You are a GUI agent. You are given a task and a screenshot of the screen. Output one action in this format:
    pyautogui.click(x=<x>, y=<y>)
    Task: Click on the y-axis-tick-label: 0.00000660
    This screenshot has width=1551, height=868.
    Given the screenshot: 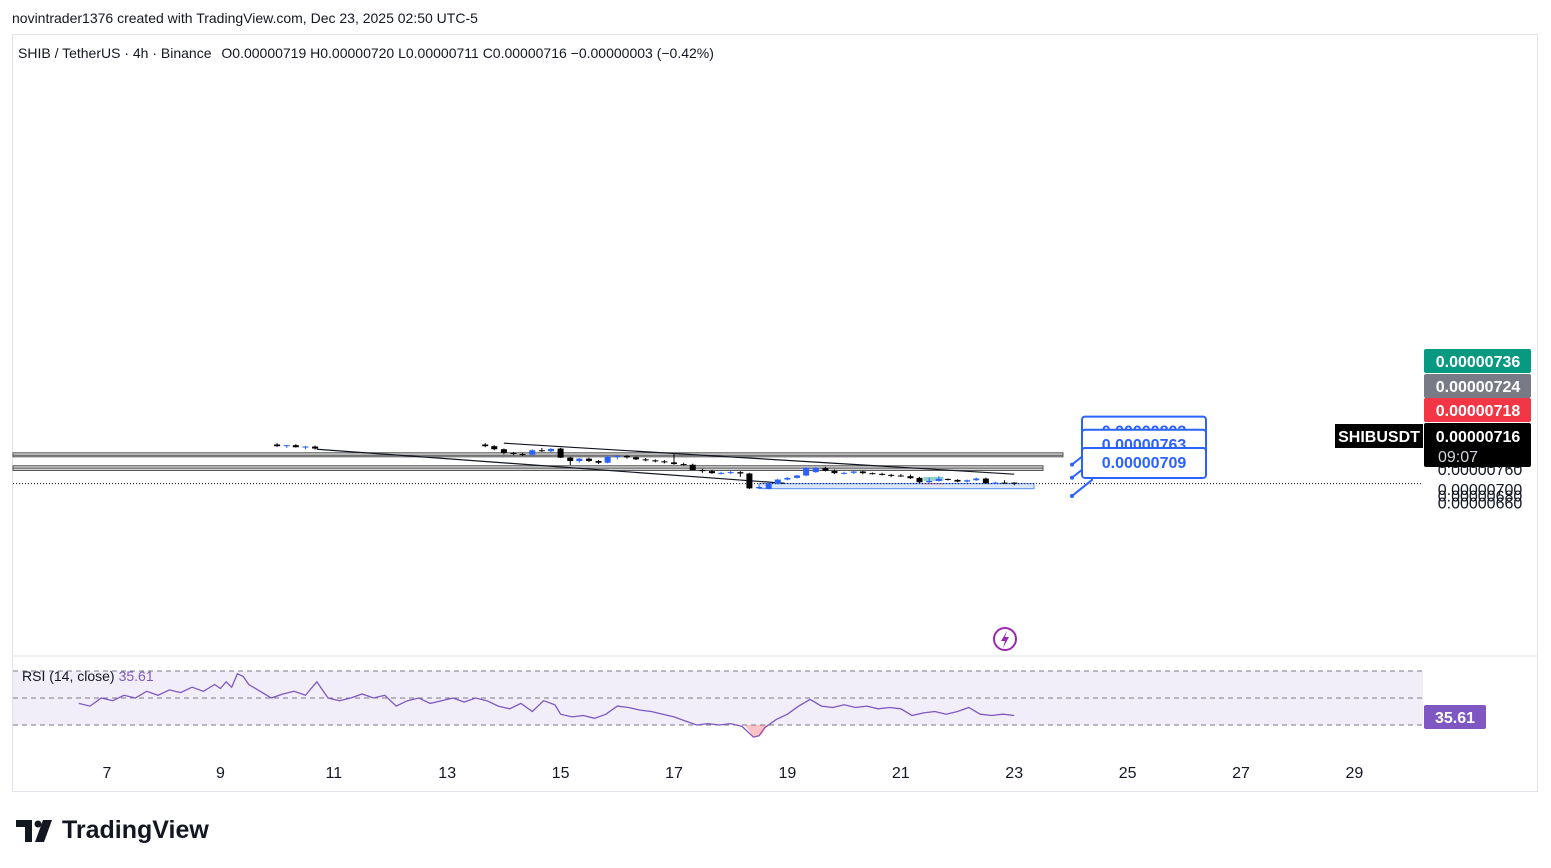 What is the action you would take?
    pyautogui.click(x=1480, y=503)
    